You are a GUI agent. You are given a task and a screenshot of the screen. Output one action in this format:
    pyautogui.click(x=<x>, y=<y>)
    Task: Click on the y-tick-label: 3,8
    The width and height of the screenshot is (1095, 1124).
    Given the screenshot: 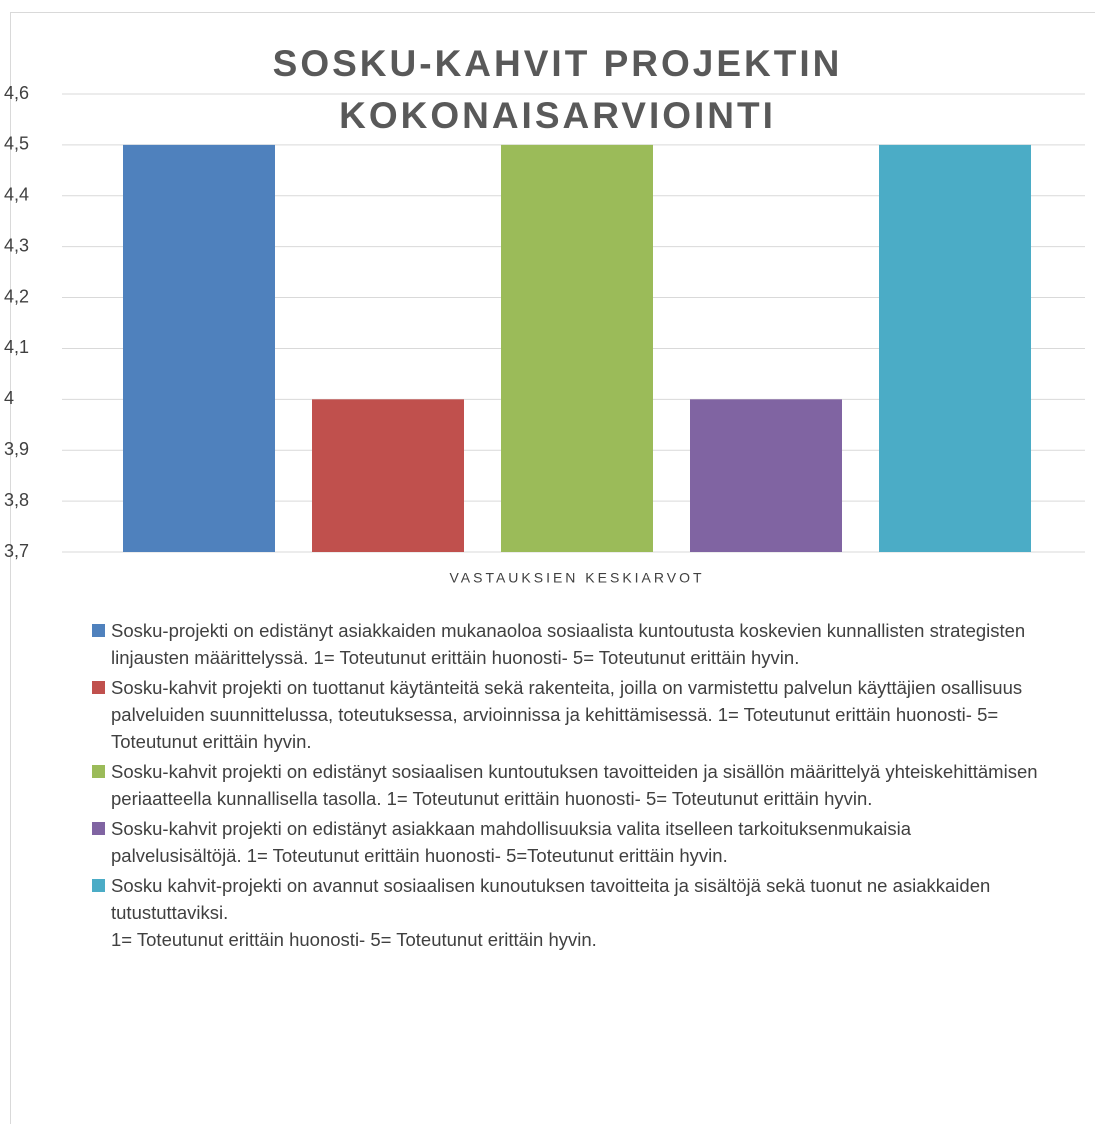 What is the action you would take?
    pyautogui.click(x=16, y=500)
    